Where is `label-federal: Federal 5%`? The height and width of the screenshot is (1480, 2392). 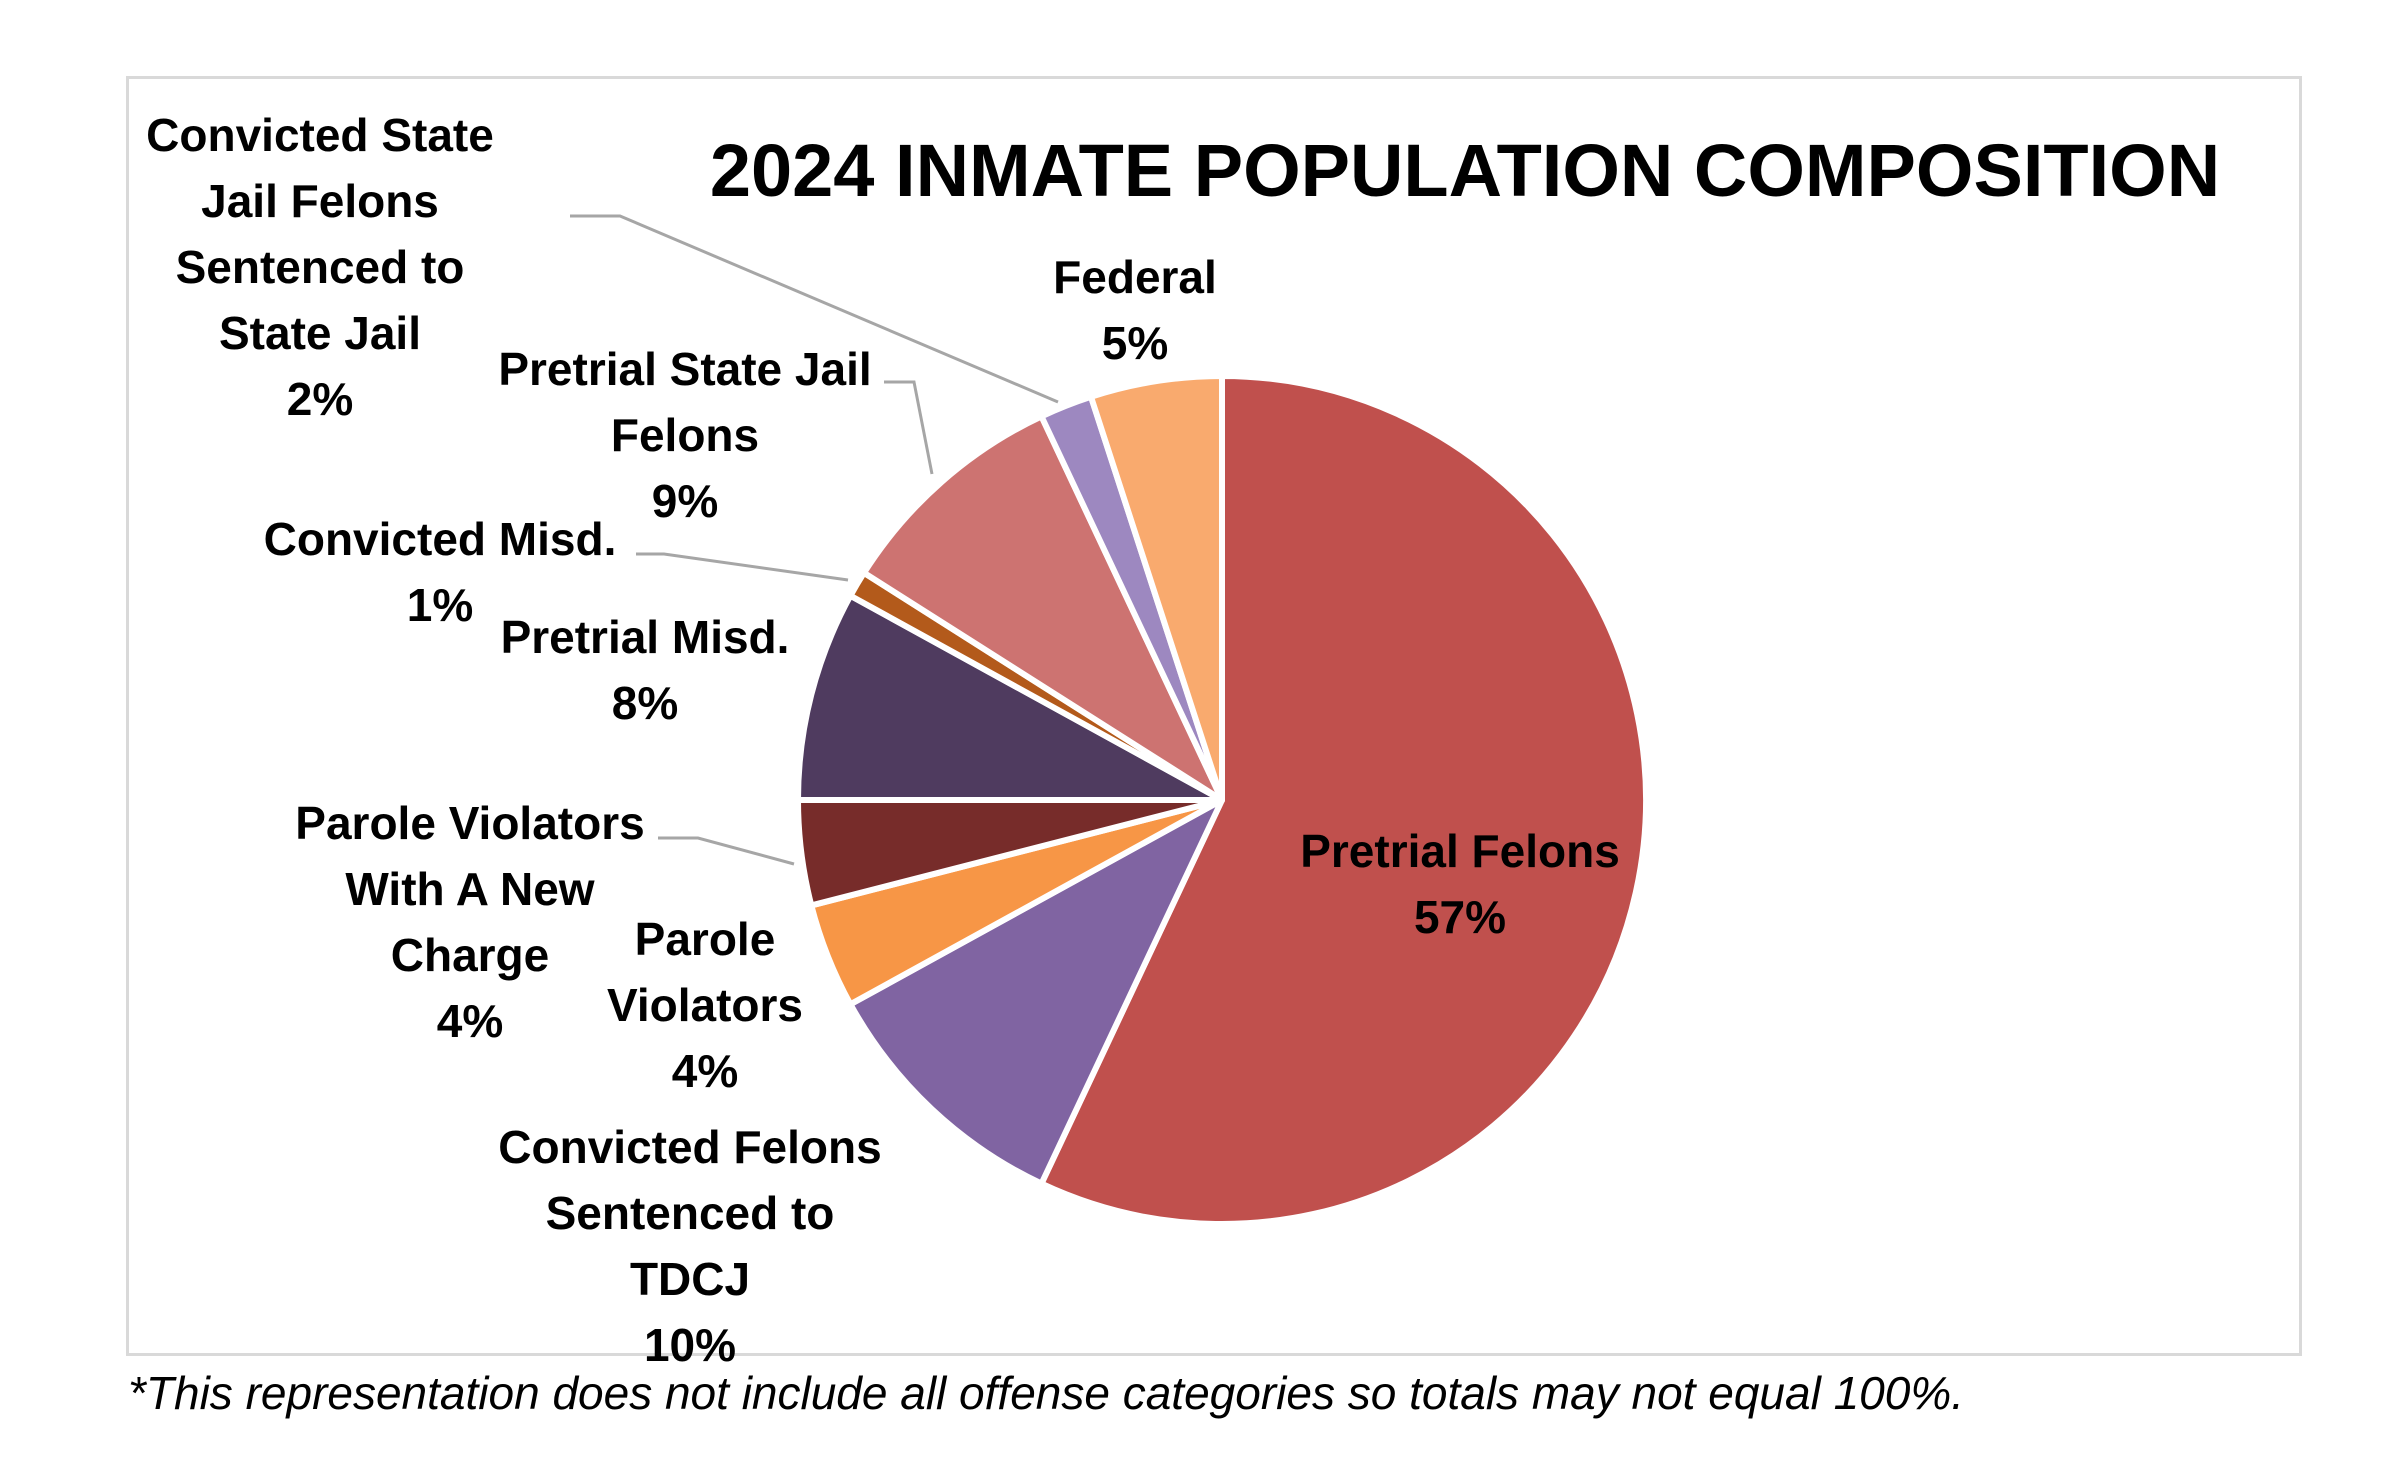 label-federal: Federal 5% is located at coordinates (1135, 310).